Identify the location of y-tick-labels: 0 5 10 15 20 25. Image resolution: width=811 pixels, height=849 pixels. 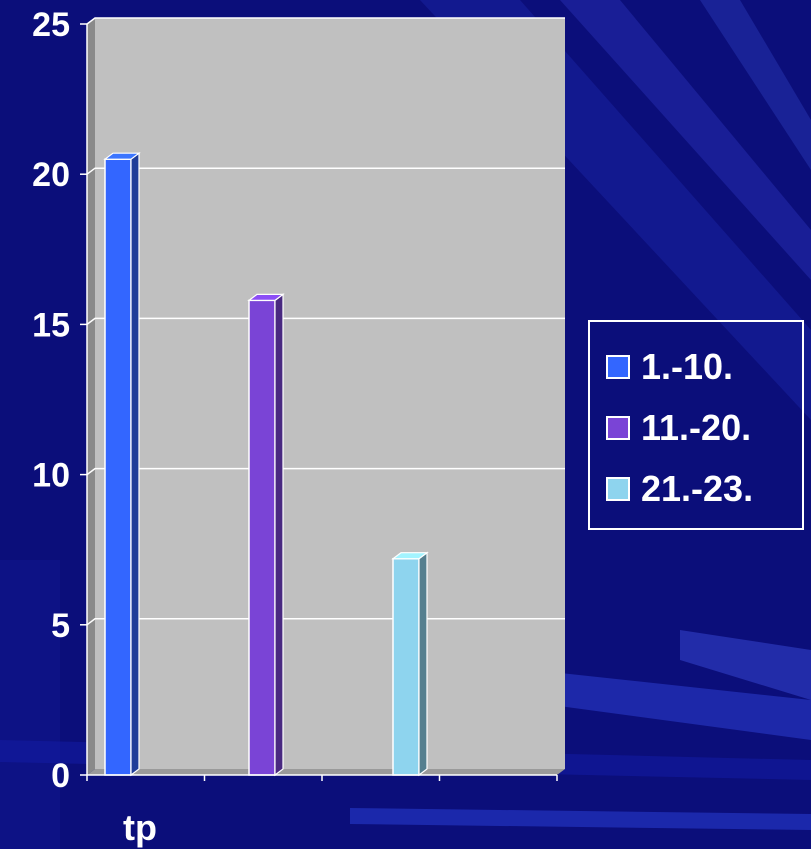
(51, 400).